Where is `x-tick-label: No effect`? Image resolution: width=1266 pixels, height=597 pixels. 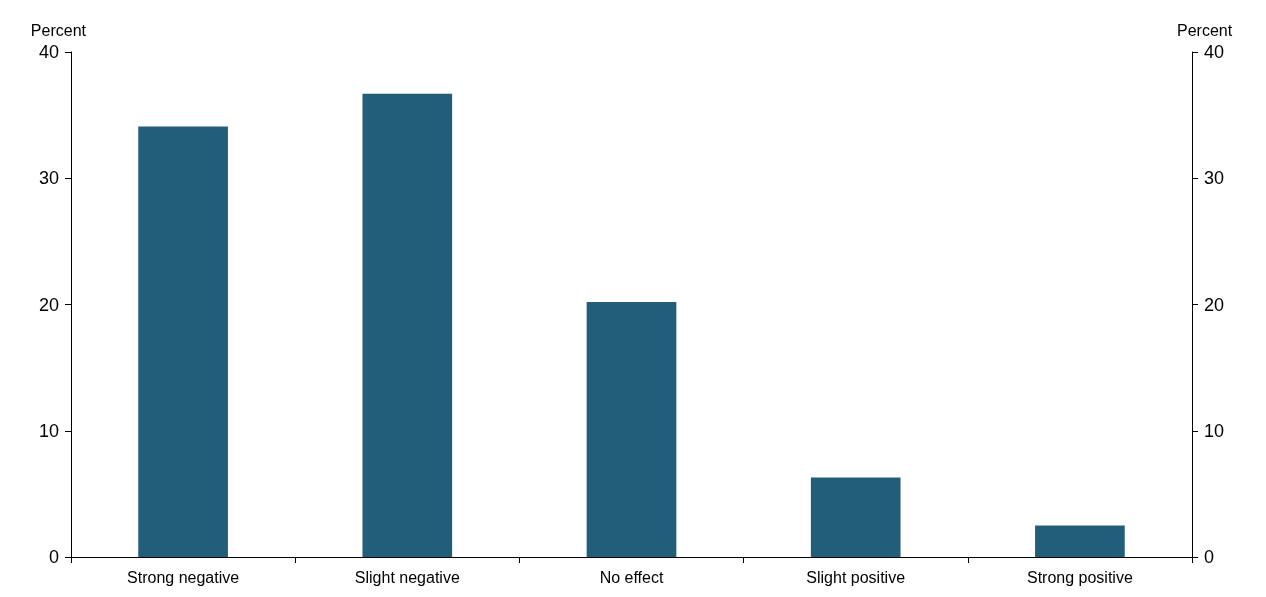
x-tick-label: No effect is located at coordinates (631, 577).